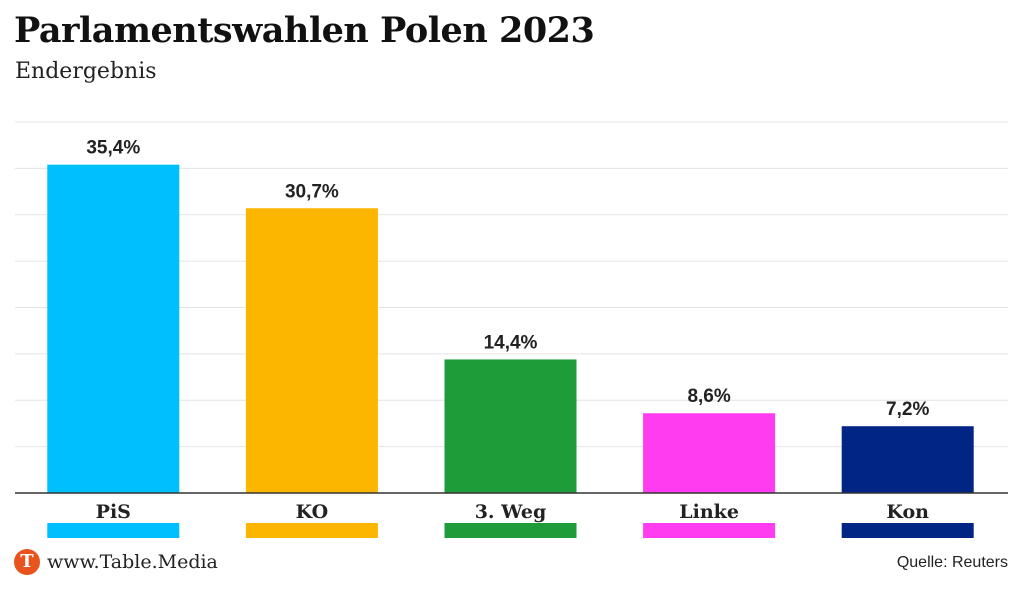 The width and height of the screenshot is (1024, 590). What do you see at coordinates (907, 409) in the screenshot?
I see `data-label-4: 7,2%` at bounding box center [907, 409].